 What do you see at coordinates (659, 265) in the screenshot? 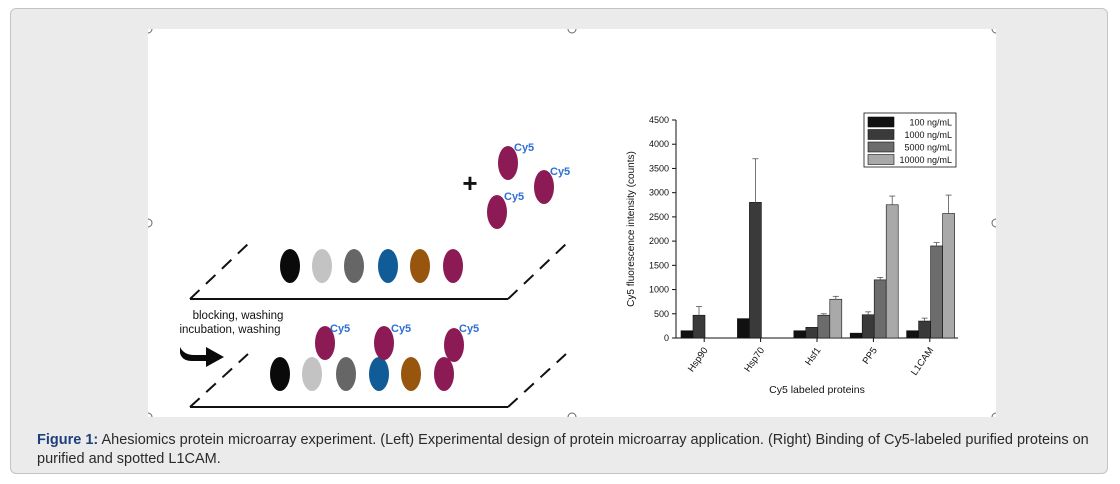
I see `y-tick-label: 1500` at bounding box center [659, 265].